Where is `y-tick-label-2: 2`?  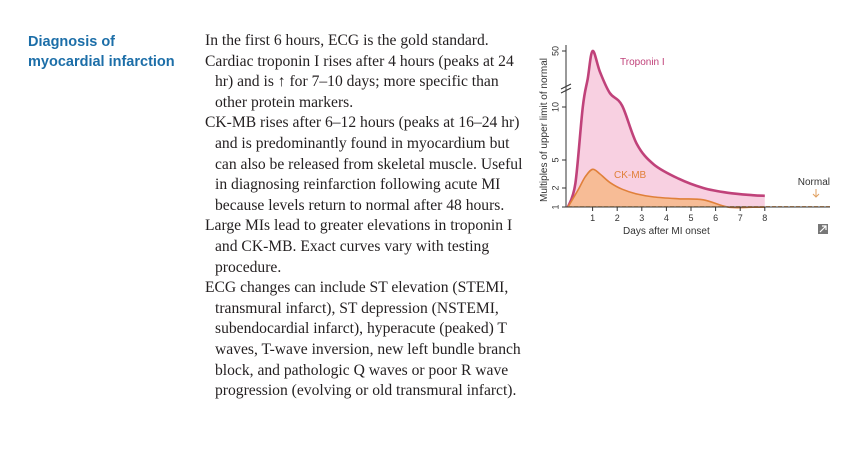
y-tick-label-2: 2 is located at coordinates (555, 187).